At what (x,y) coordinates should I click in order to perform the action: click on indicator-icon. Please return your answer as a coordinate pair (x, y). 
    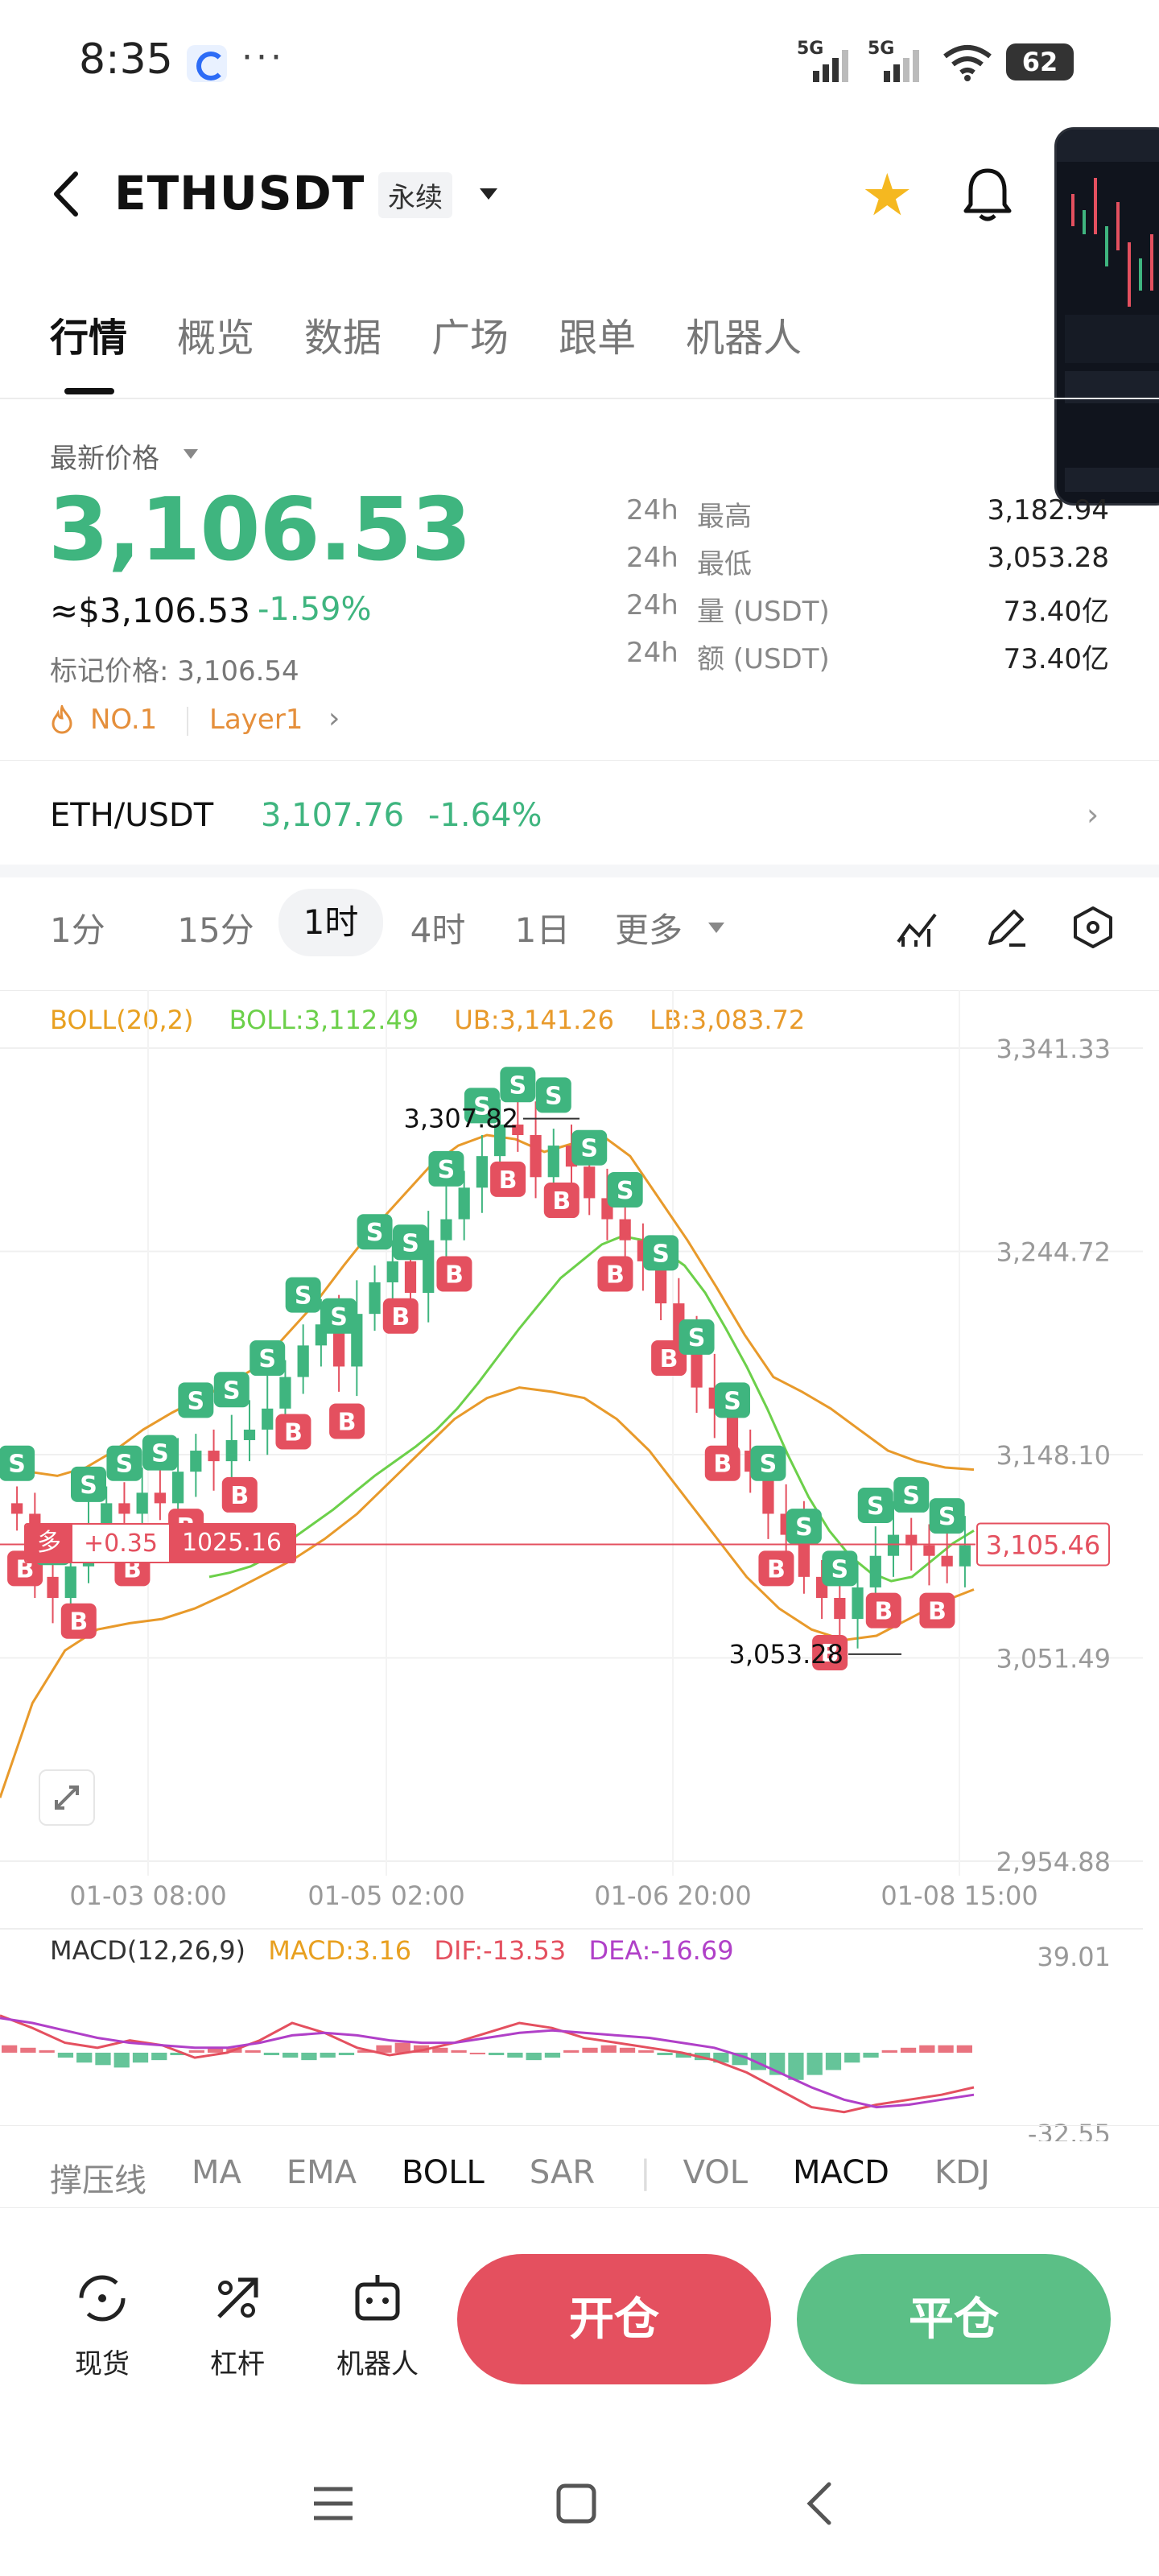
    Looking at the image, I should click on (918, 927).